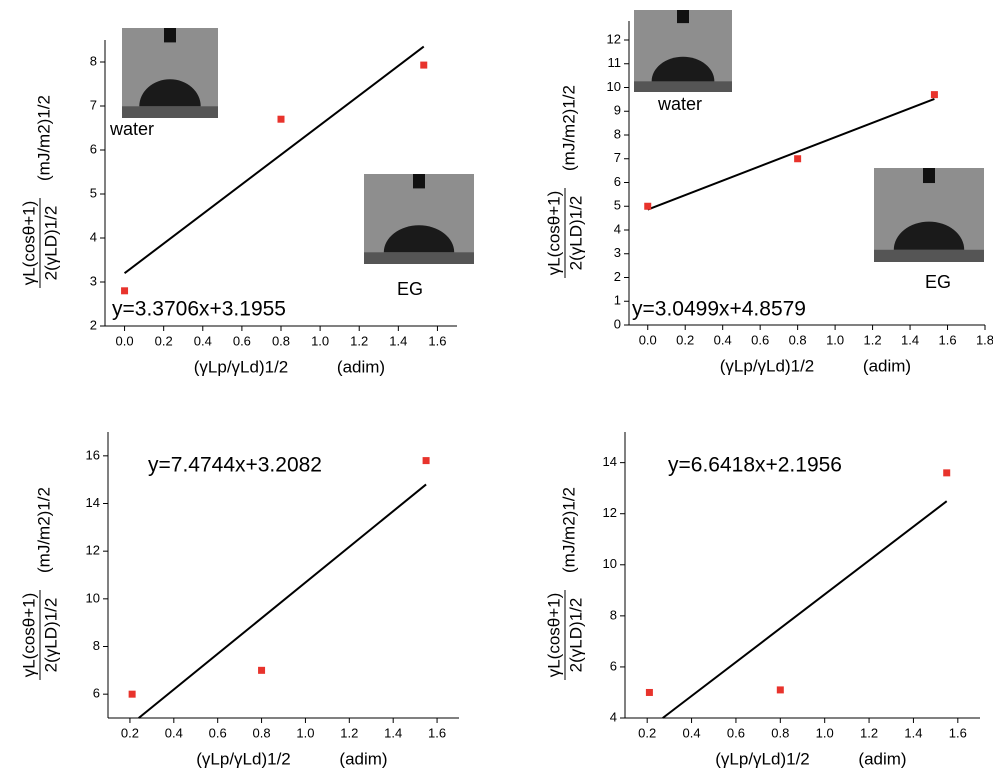 Image resolution: width=993 pixels, height=777 pixels. What do you see at coordinates (984, 339) in the screenshot?
I see `x-tick-label: 1.8` at bounding box center [984, 339].